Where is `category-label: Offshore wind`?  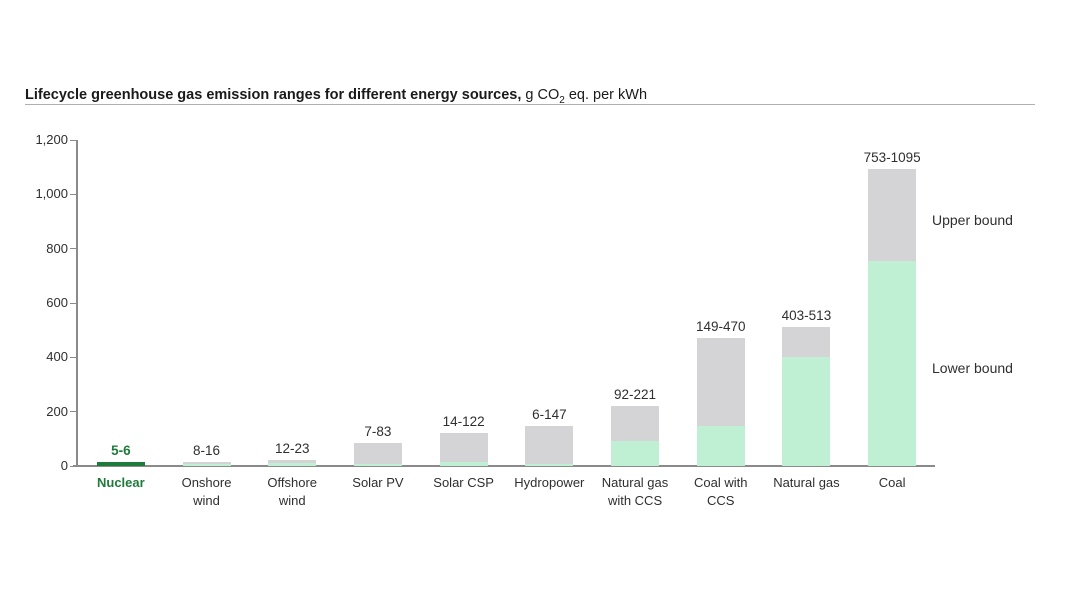
category-label: Offshore wind is located at coordinates (292, 491).